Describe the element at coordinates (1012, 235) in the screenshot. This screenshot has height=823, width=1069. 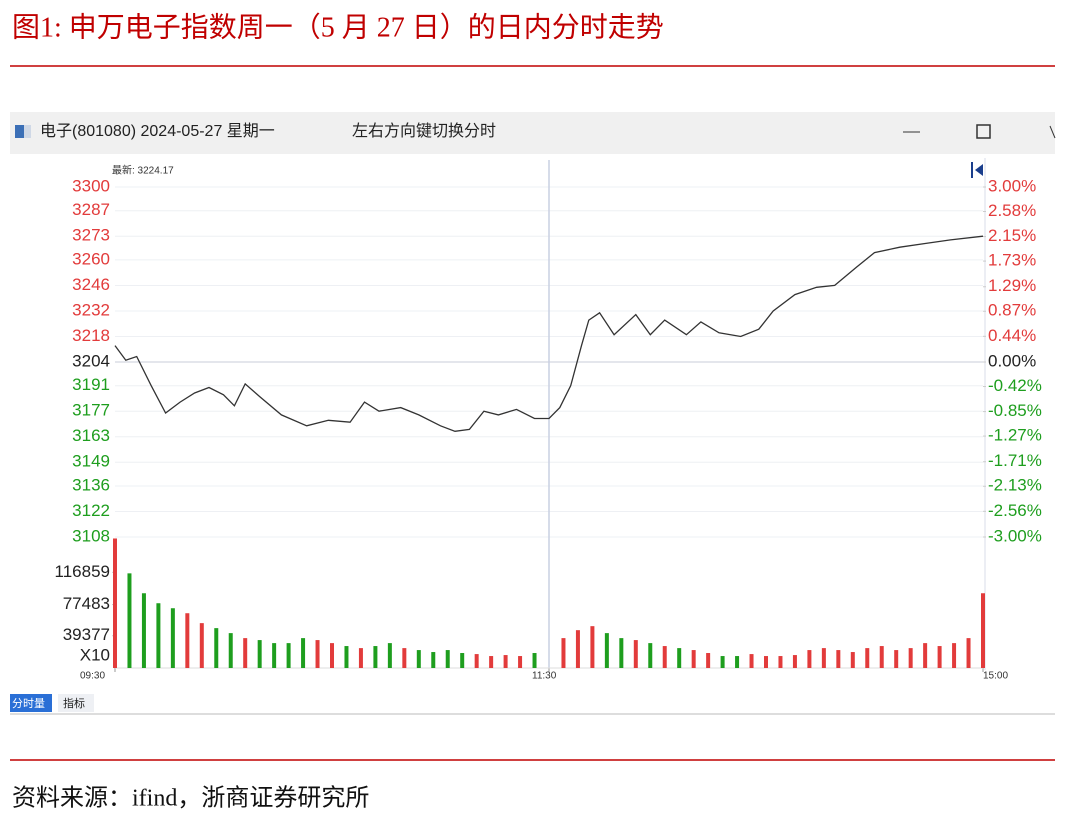
I see `y2-tick-label: 2.15%` at that location.